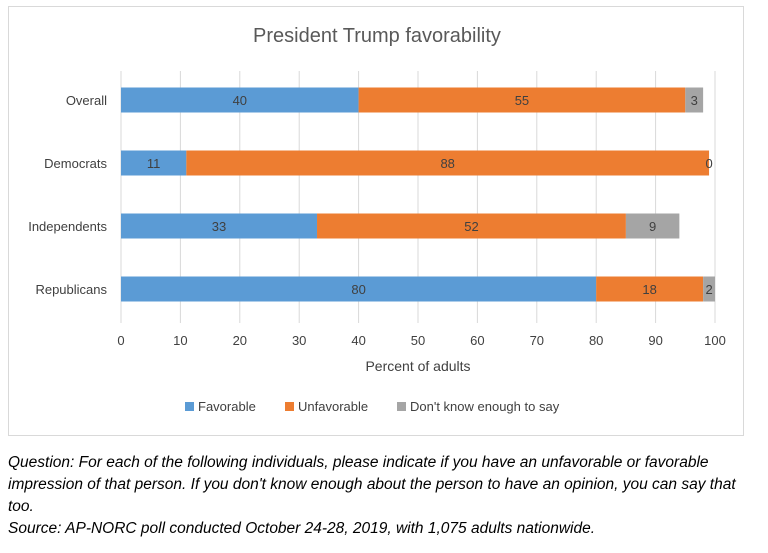 The height and width of the screenshot is (553, 768). I want to click on data-label: 0, so click(708, 163).